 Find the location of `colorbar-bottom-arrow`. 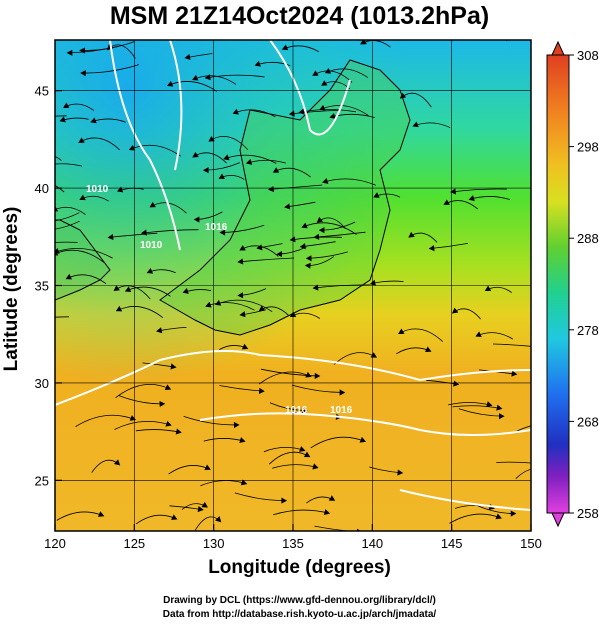

colorbar-bottom-arrow is located at coordinates (558, 520).